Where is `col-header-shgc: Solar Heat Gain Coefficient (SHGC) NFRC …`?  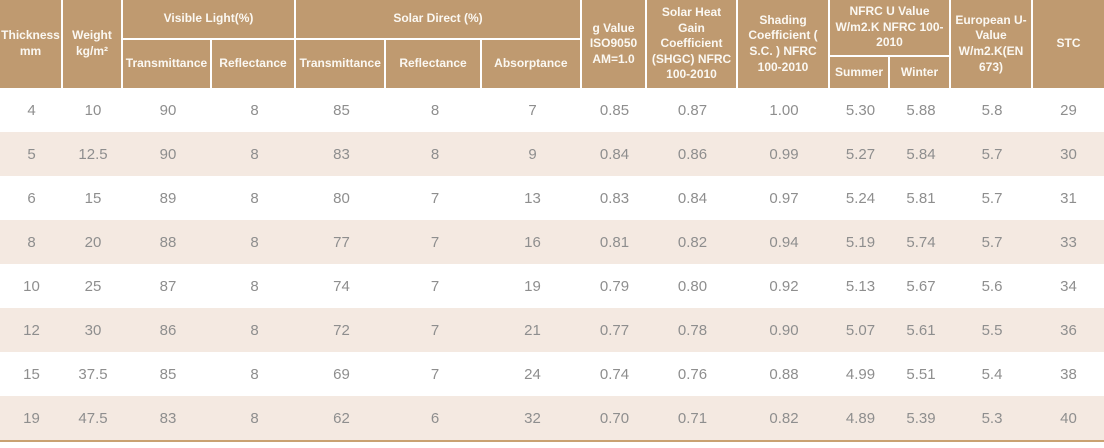
col-header-shgc: Solar Heat Gain Coefficient (SHGC) NFRC … is located at coordinates (692, 44).